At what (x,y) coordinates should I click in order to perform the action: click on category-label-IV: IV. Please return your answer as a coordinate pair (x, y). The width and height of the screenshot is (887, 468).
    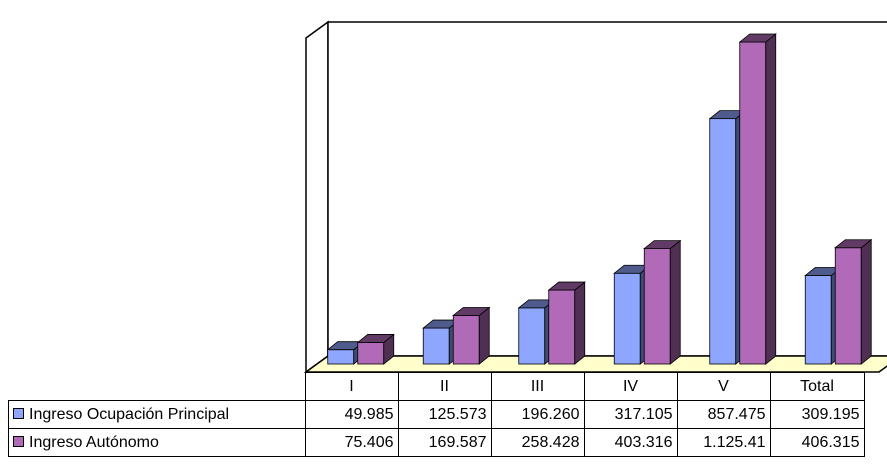
    Looking at the image, I should click on (630, 386).